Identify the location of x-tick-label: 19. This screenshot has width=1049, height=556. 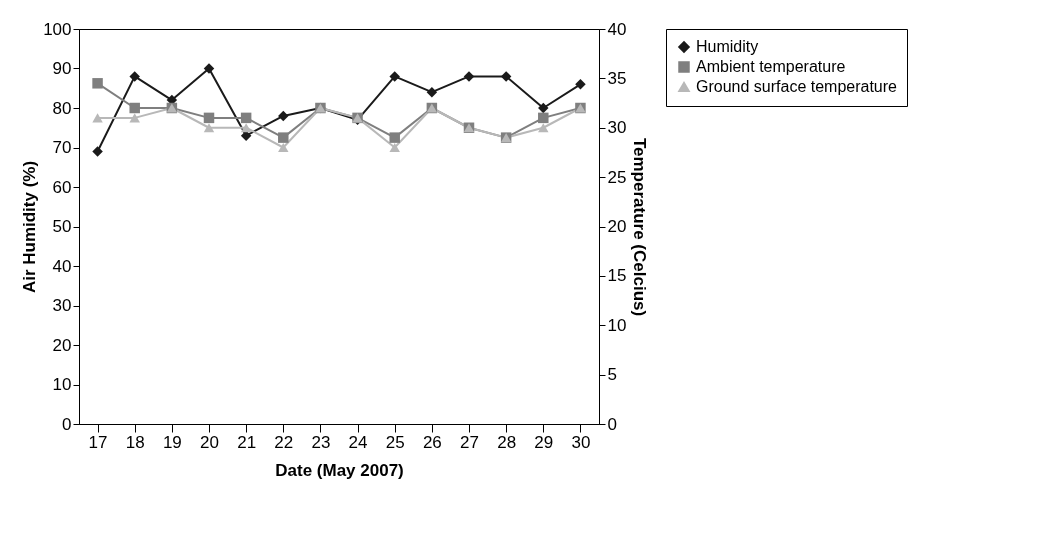
(172, 442).